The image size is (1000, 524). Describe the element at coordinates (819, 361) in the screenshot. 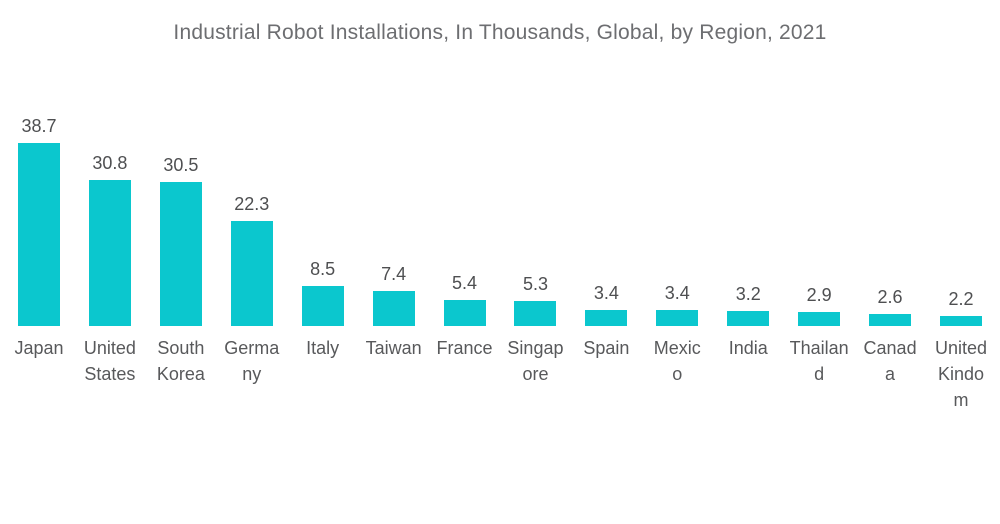

I see `category-label: Thailan d` at that location.